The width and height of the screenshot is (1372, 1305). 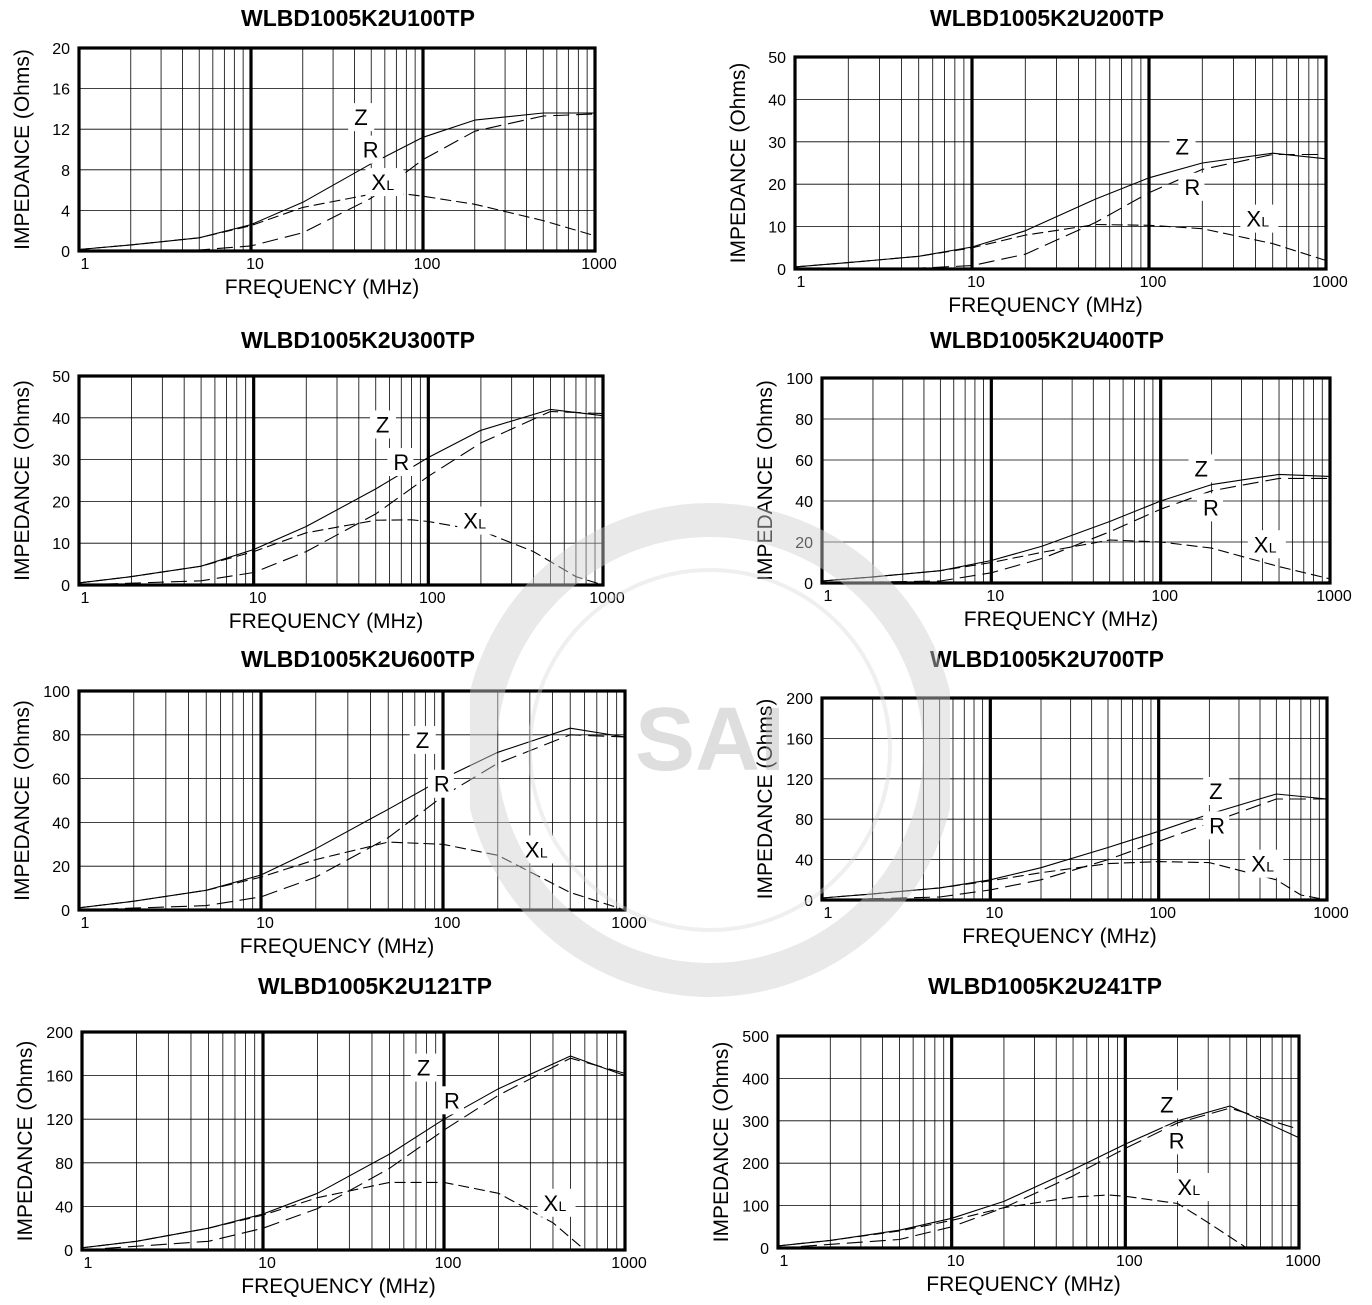 What do you see at coordinates (375, 986) in the screenshot?
I see `chart-title: WLBD1005K2U121TP` at bounding box center [375, 986].